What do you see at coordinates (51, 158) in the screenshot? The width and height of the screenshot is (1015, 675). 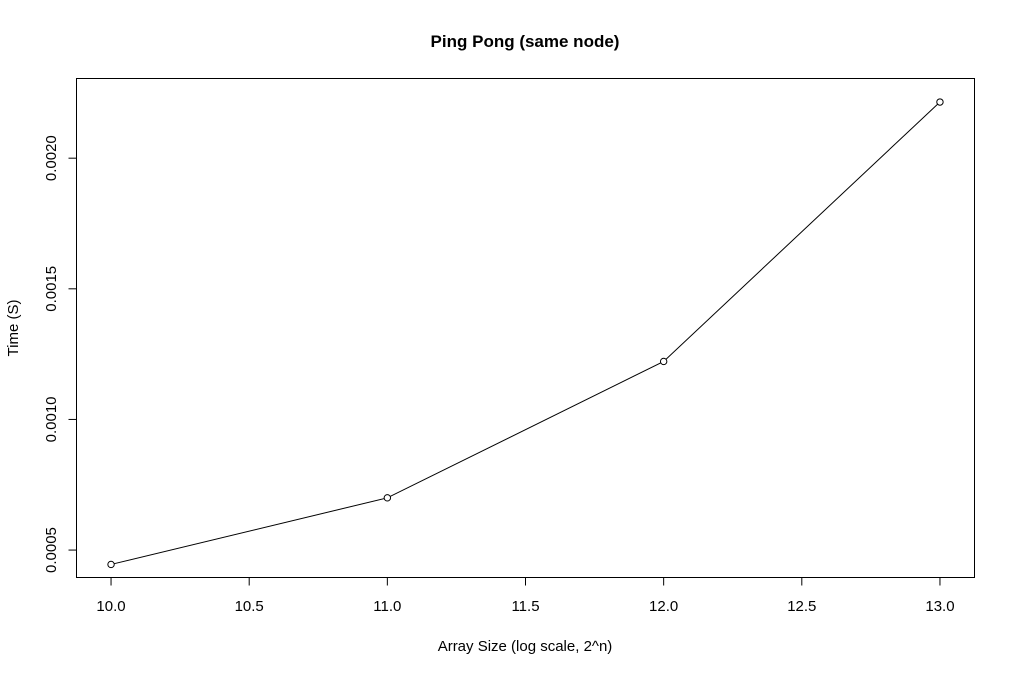 I see `y-tick-label: 0.0020` at bounding box center [51, 158].